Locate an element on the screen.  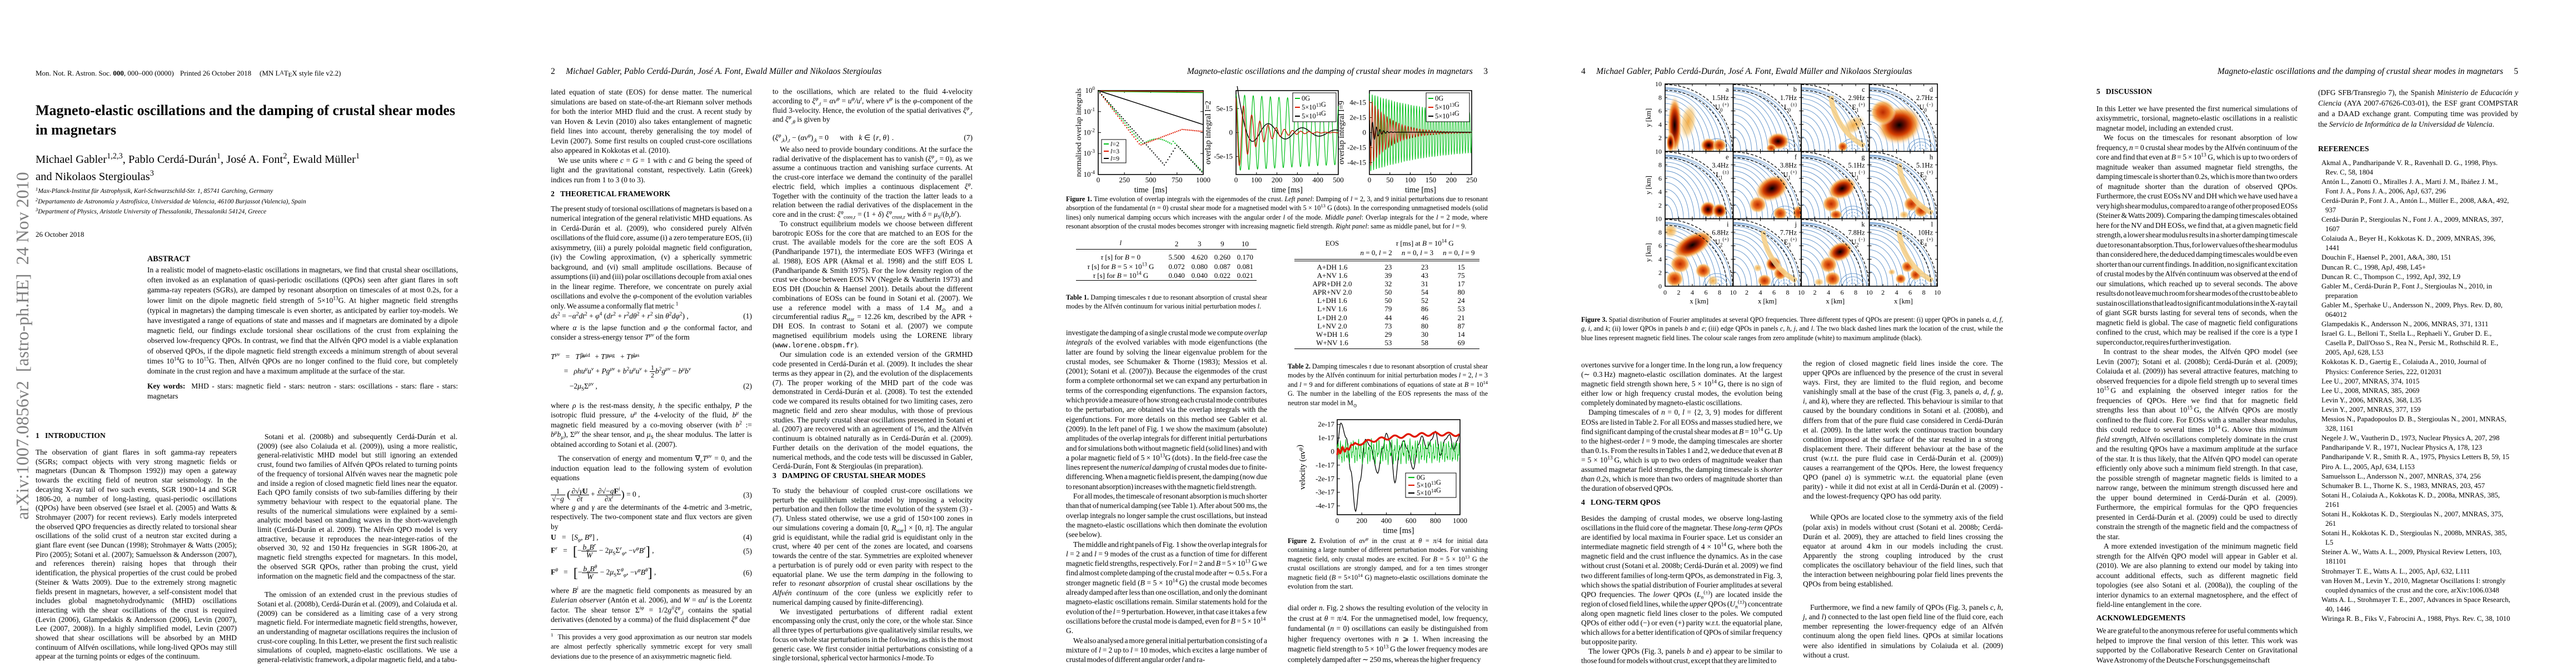
svg-text: overlap integral l=9 is located at coordinates (1341, 132).